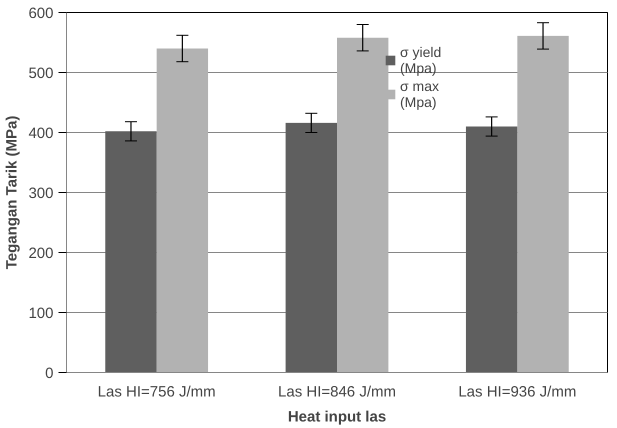  I want to click on x-tick-label: Las HI=756 J/mm, so click(157, 392).